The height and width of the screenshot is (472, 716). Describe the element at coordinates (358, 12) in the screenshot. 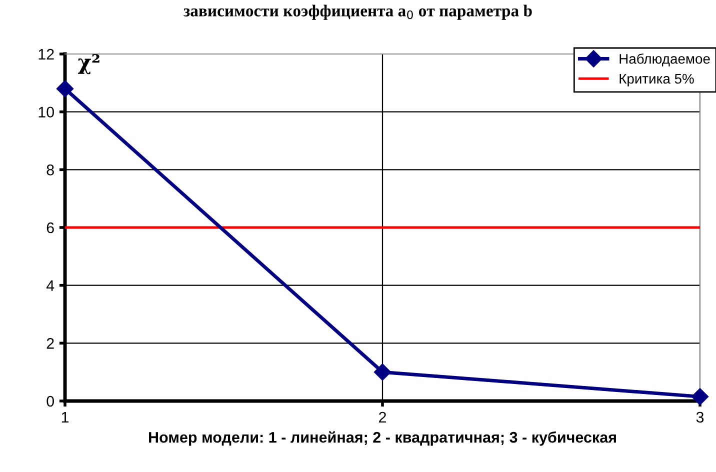

I see `chart-title: зависимости коэффициента a$_{0}$ от параметра b` at that location.